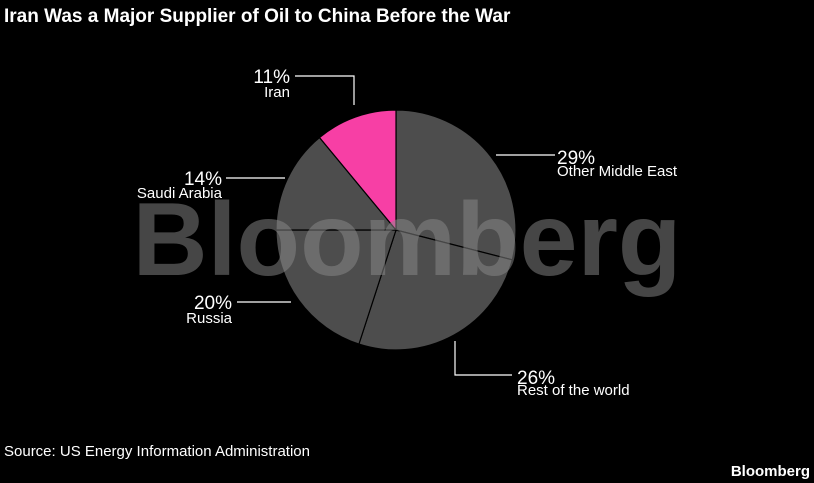 The image size is (814, 483). I want to click on pie-chart, so click(396, 230).